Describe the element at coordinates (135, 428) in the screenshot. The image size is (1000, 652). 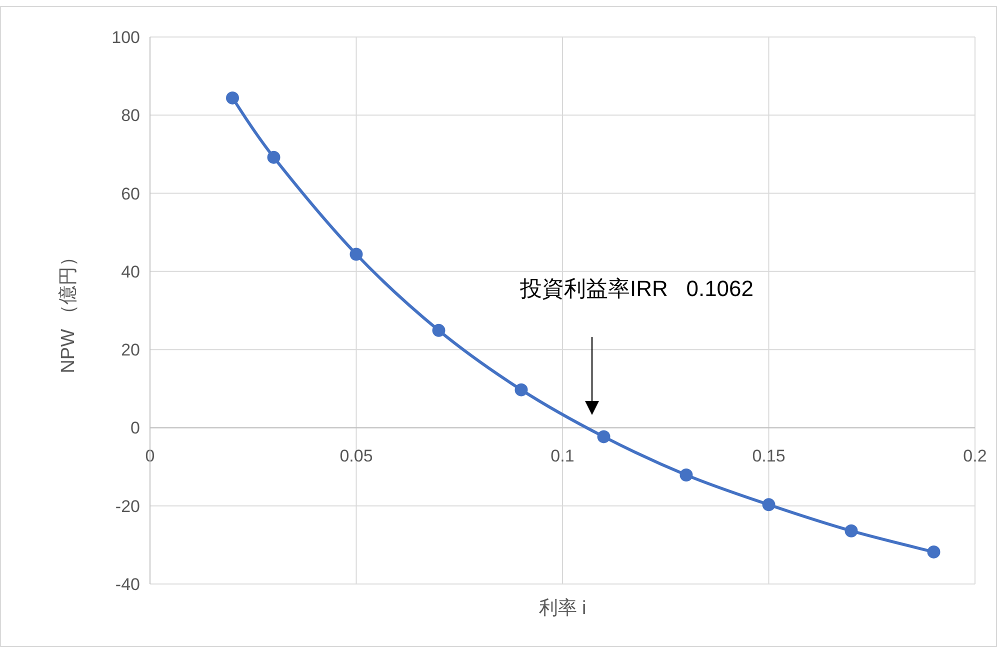
I see `y-tick-label: 0` at that location.